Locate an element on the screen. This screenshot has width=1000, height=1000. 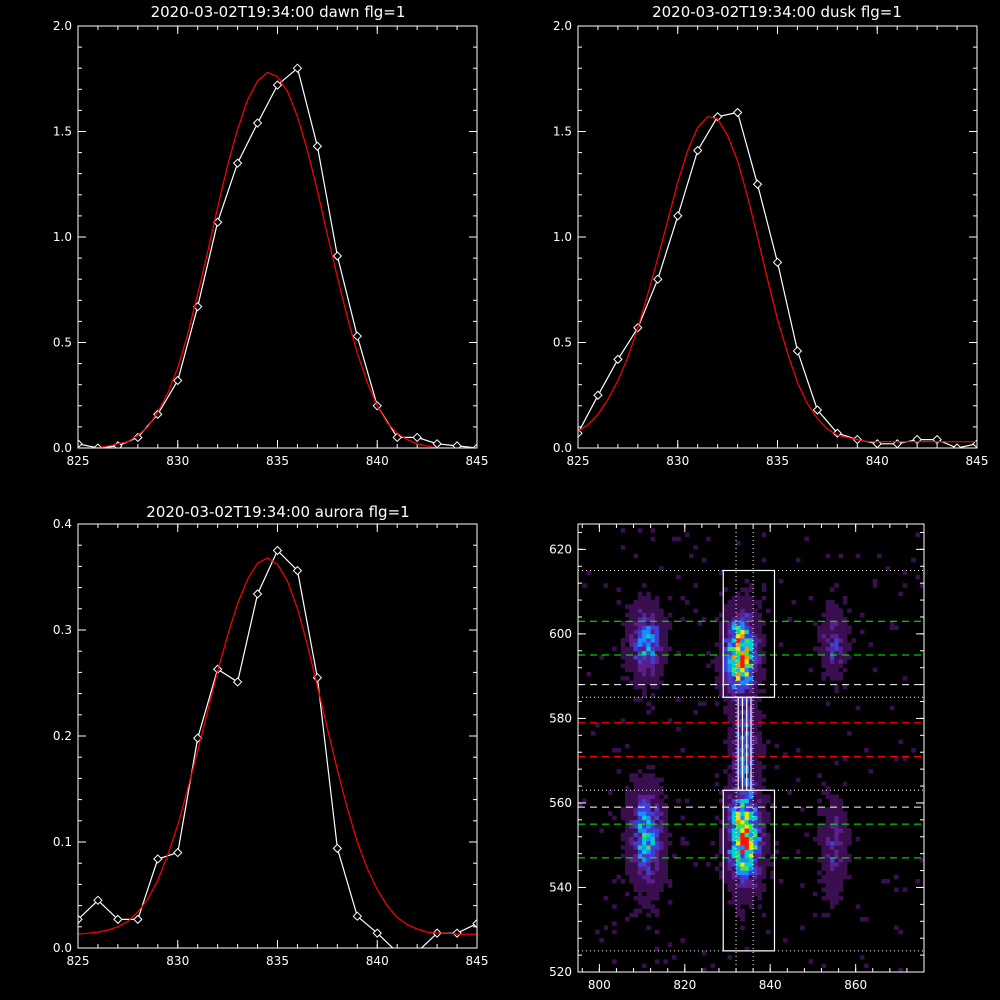
y-tick-label: 1.0 is located at coordinates (562, 237).